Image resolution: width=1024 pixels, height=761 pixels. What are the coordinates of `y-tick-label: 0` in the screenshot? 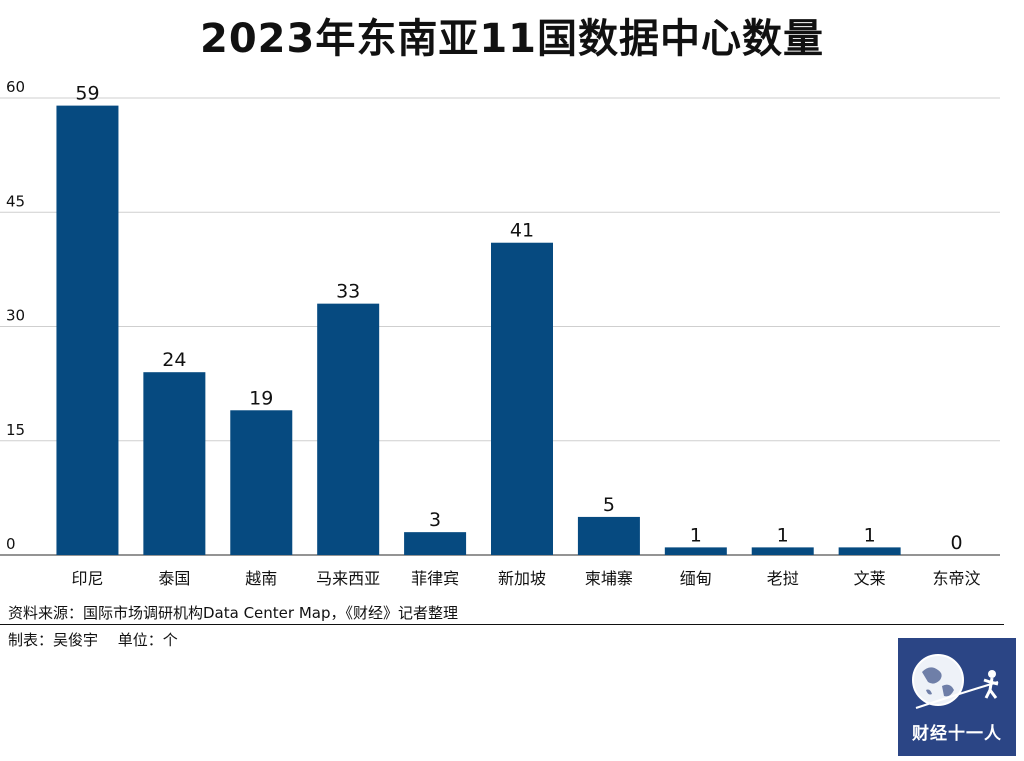 It's located at (11, 544).